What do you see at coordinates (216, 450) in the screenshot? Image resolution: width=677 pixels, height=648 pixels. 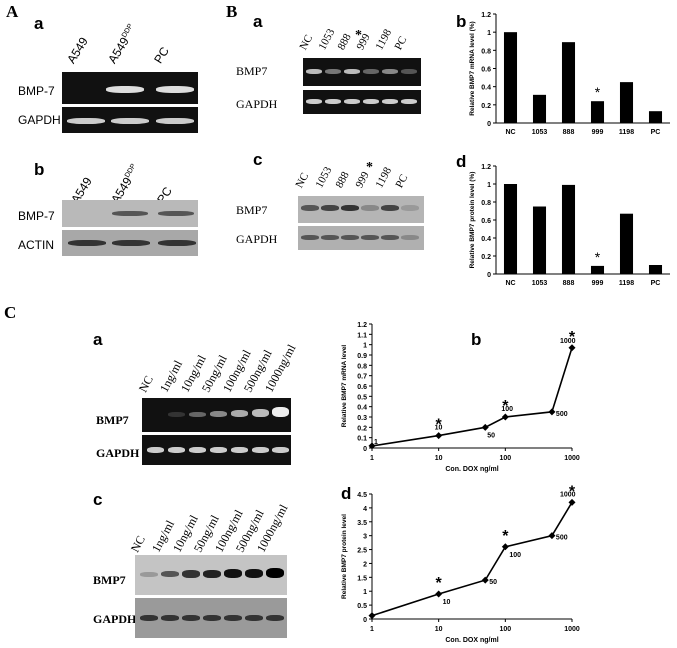 I see `gel-image-gapdh` at bounding box center [216, 450].